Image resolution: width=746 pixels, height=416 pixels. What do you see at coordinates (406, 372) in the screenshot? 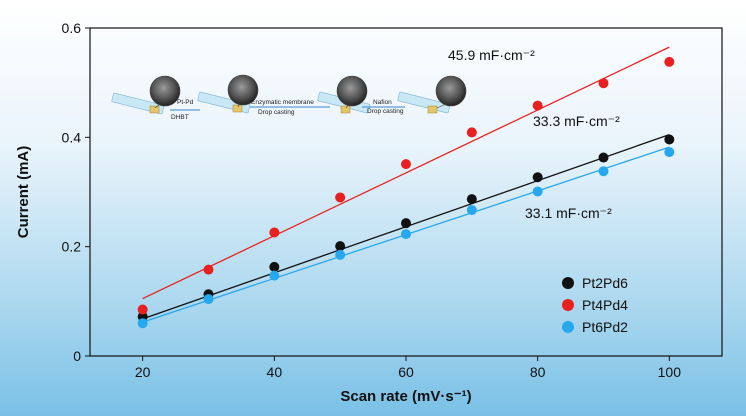
I see `x-tick-label: 60` at bounding box center [406, 372].